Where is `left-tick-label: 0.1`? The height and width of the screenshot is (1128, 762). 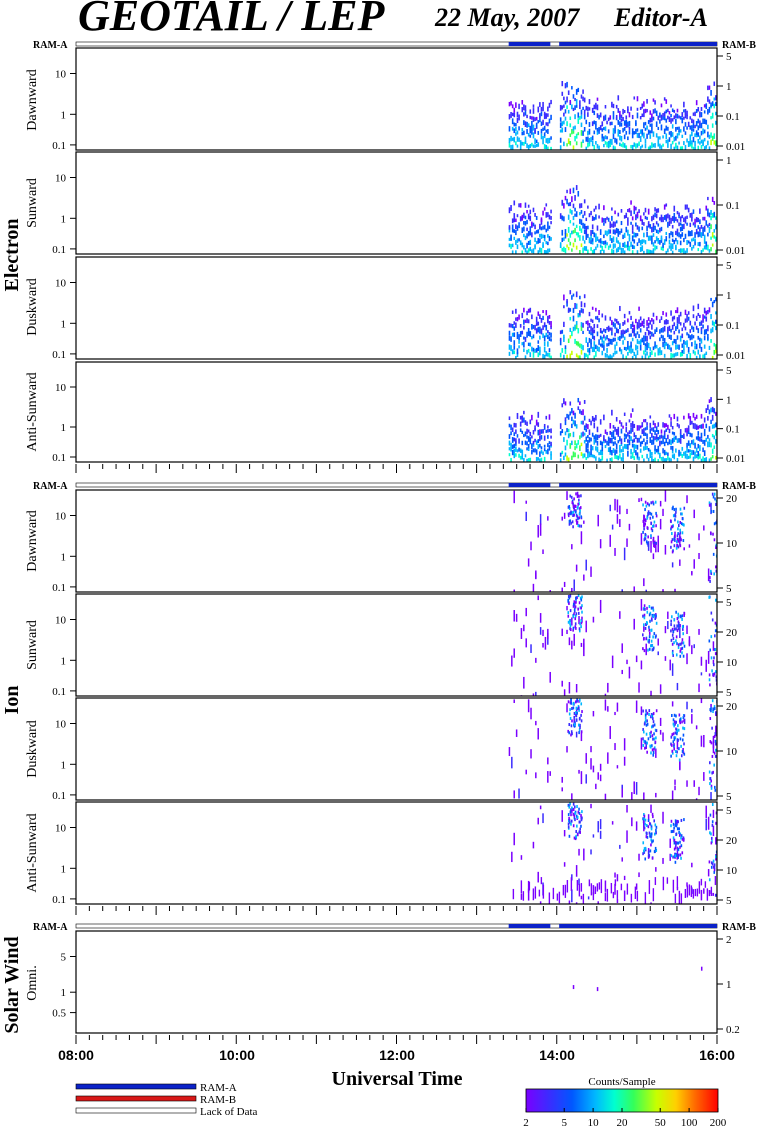
left-tick-label: 0.1 is located at coordinates (59, 796).